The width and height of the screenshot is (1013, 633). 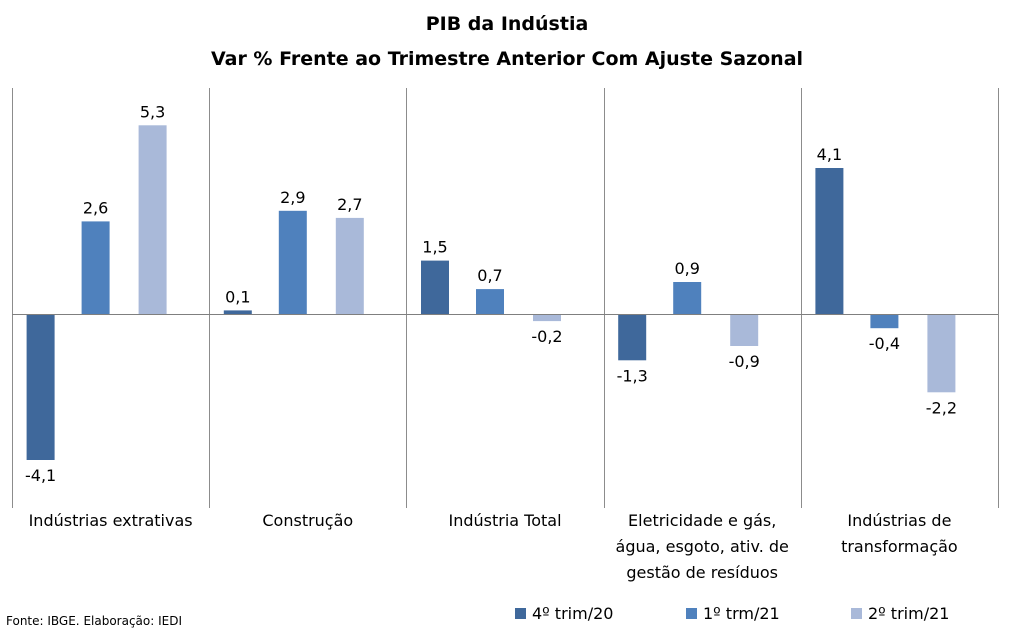 I want to click on category-label: gestão de resíduos, so click(x=702, y=572).